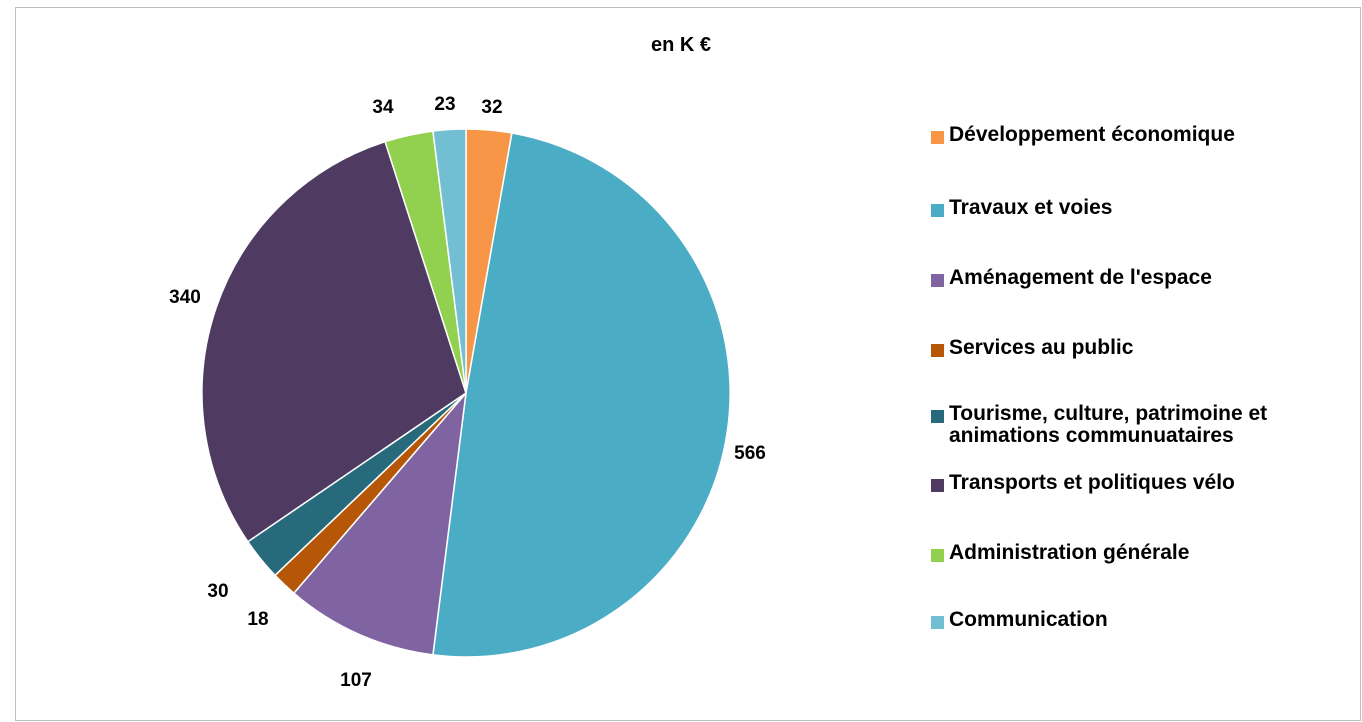 The height and width of the screenshot is (722, 1362). What do you see at coordinates (1028, 619) in the screenshot?
I see `legend-label: Communication` at bounding box center [1028, 619].